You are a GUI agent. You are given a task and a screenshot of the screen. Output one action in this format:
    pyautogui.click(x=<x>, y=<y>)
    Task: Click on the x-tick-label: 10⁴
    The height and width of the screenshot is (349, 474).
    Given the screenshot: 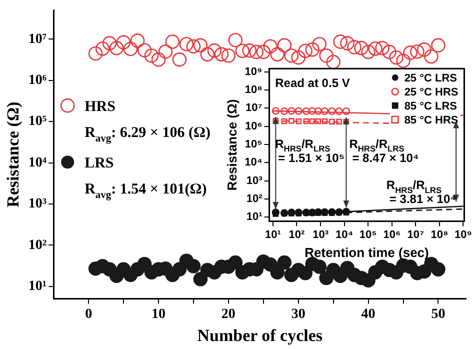 What is the action you would take?
    pyautogui.click(x=344, y=234)
    